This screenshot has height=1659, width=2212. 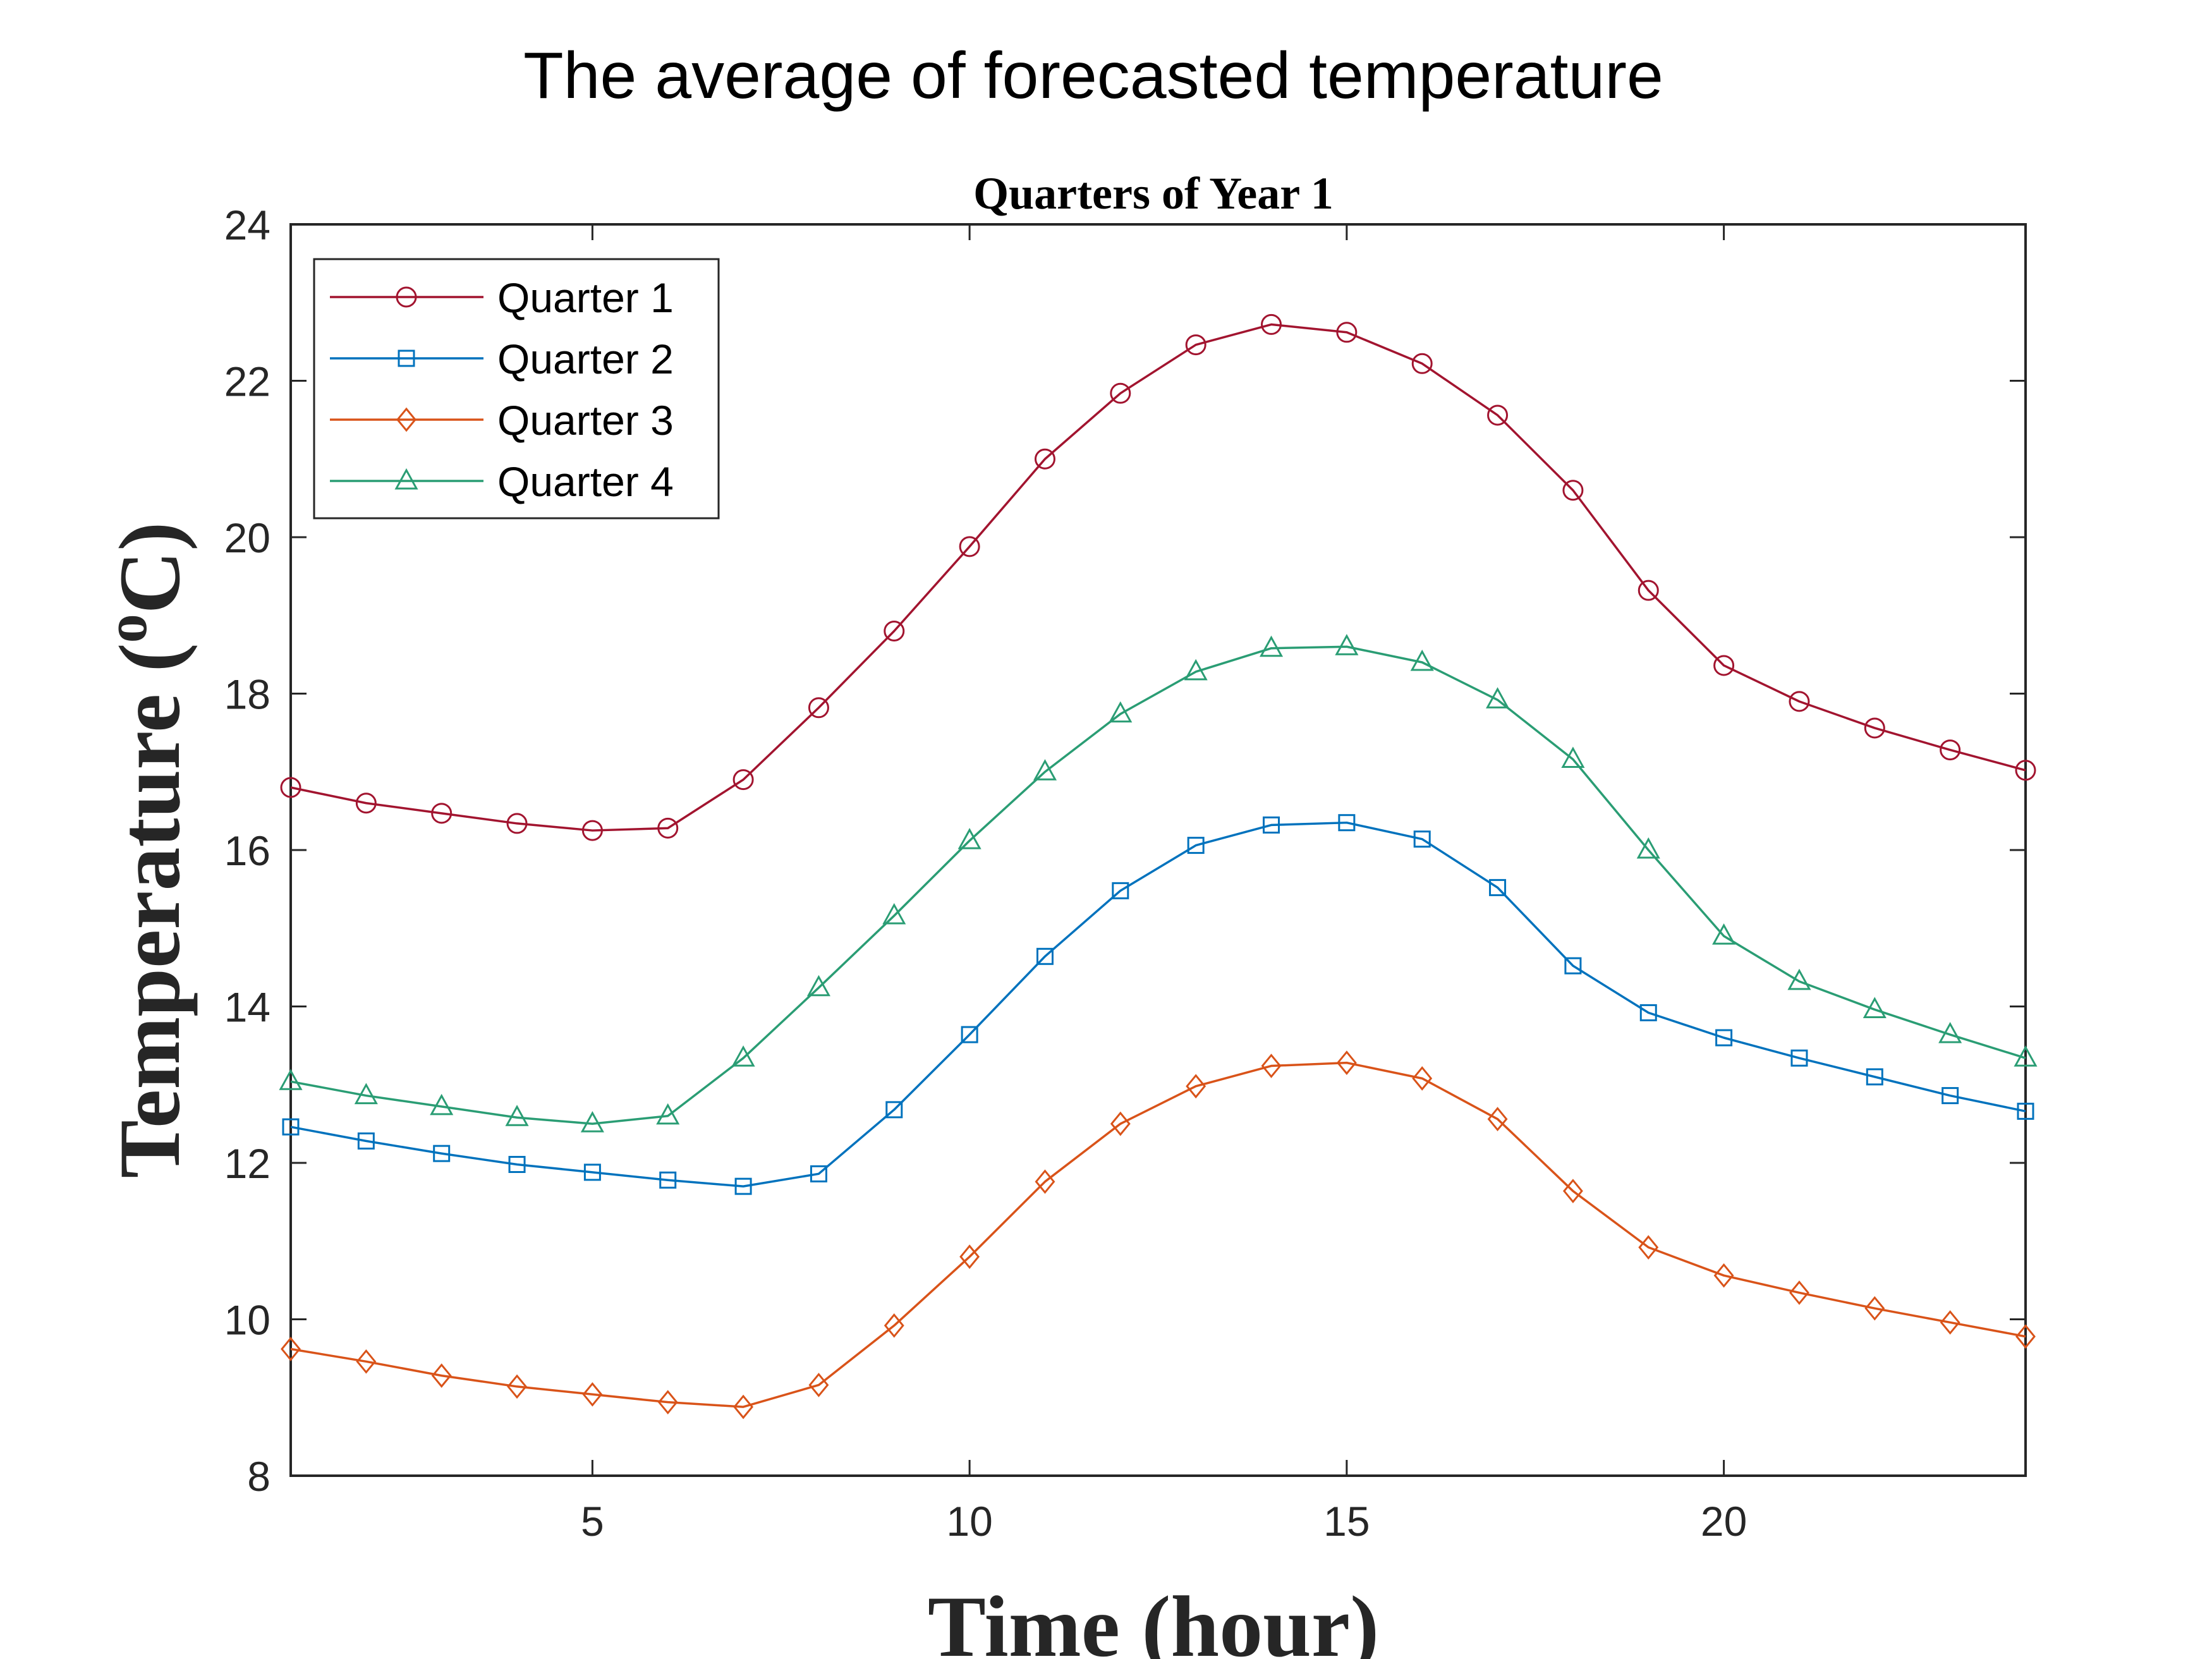 I want to click on legend-box, so click(x=516, y=389).